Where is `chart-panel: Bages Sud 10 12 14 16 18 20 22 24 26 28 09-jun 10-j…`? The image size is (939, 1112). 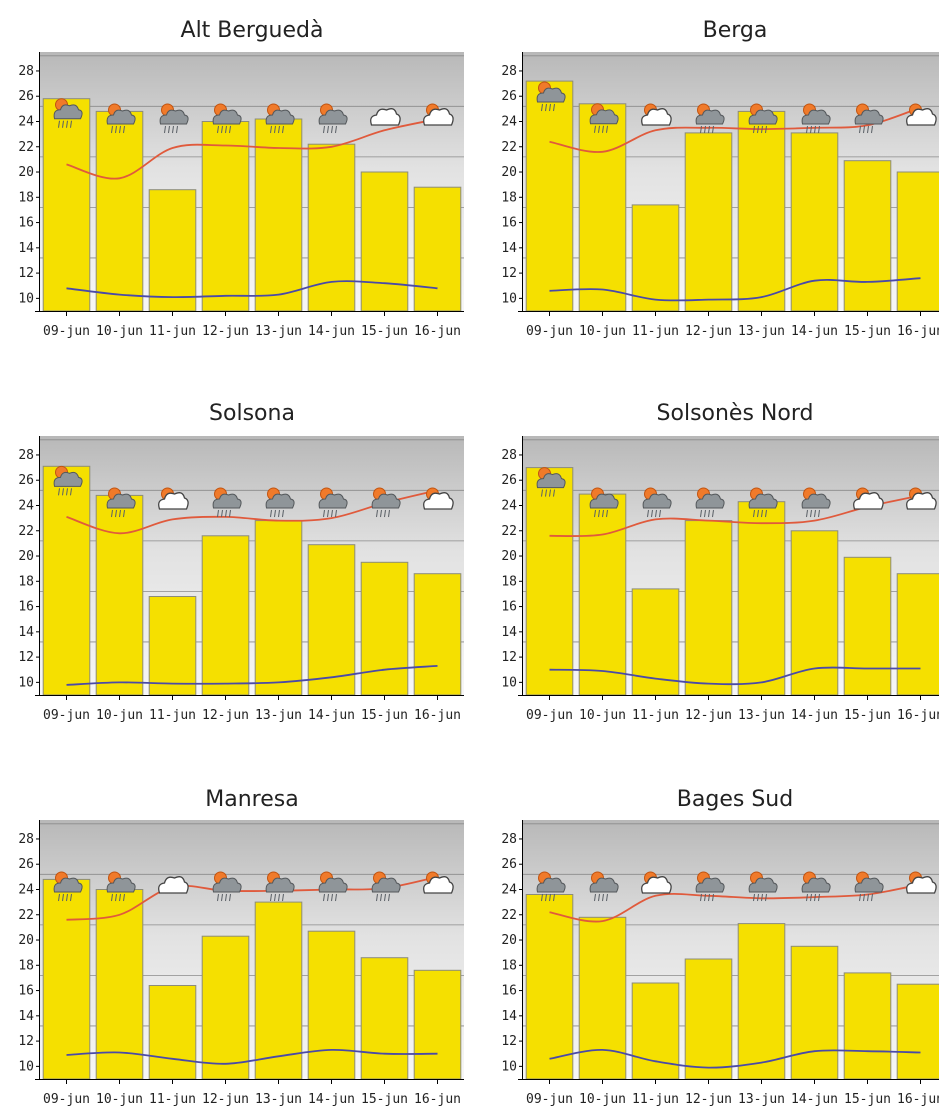 chart-panel: Bages Sud 10 12 14 16 18 20 22 24 26 28 09-jun 10-j… is located at coordinates (720, 947).